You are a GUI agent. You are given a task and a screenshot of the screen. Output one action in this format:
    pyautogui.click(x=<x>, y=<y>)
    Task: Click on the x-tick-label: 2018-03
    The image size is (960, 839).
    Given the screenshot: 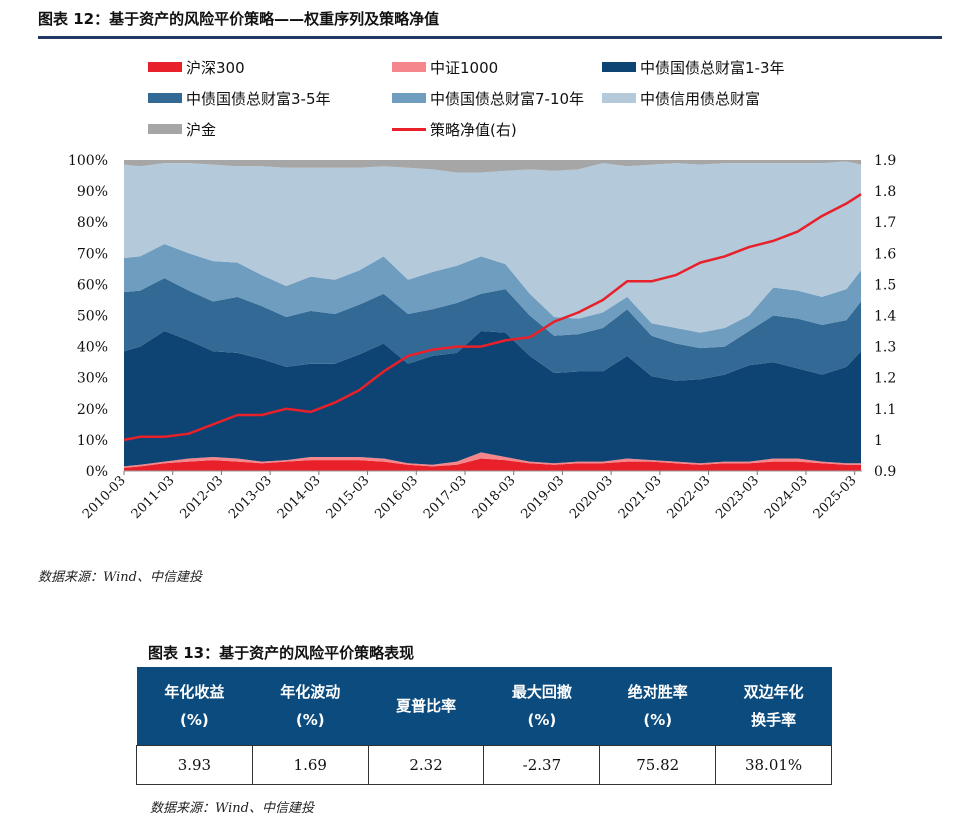 What is the action you would take?
    pyautogui.click(x=494, y=497)
    